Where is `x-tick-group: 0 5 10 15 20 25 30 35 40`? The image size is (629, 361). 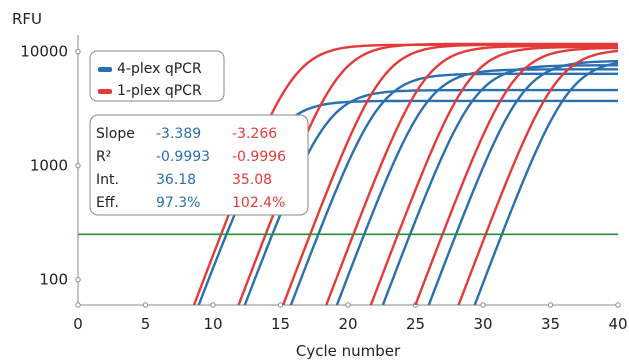 x-tick-group: 0 5 10 15 20 25 30 35 40 is located at coordinates (350, 317).